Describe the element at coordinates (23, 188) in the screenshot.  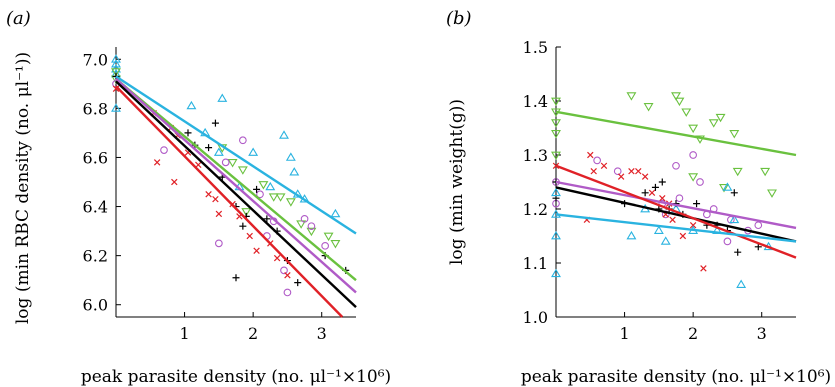
I see `panel-a-y-axis-label: log (min RBC density (no. μl⁻¹))` at that location.